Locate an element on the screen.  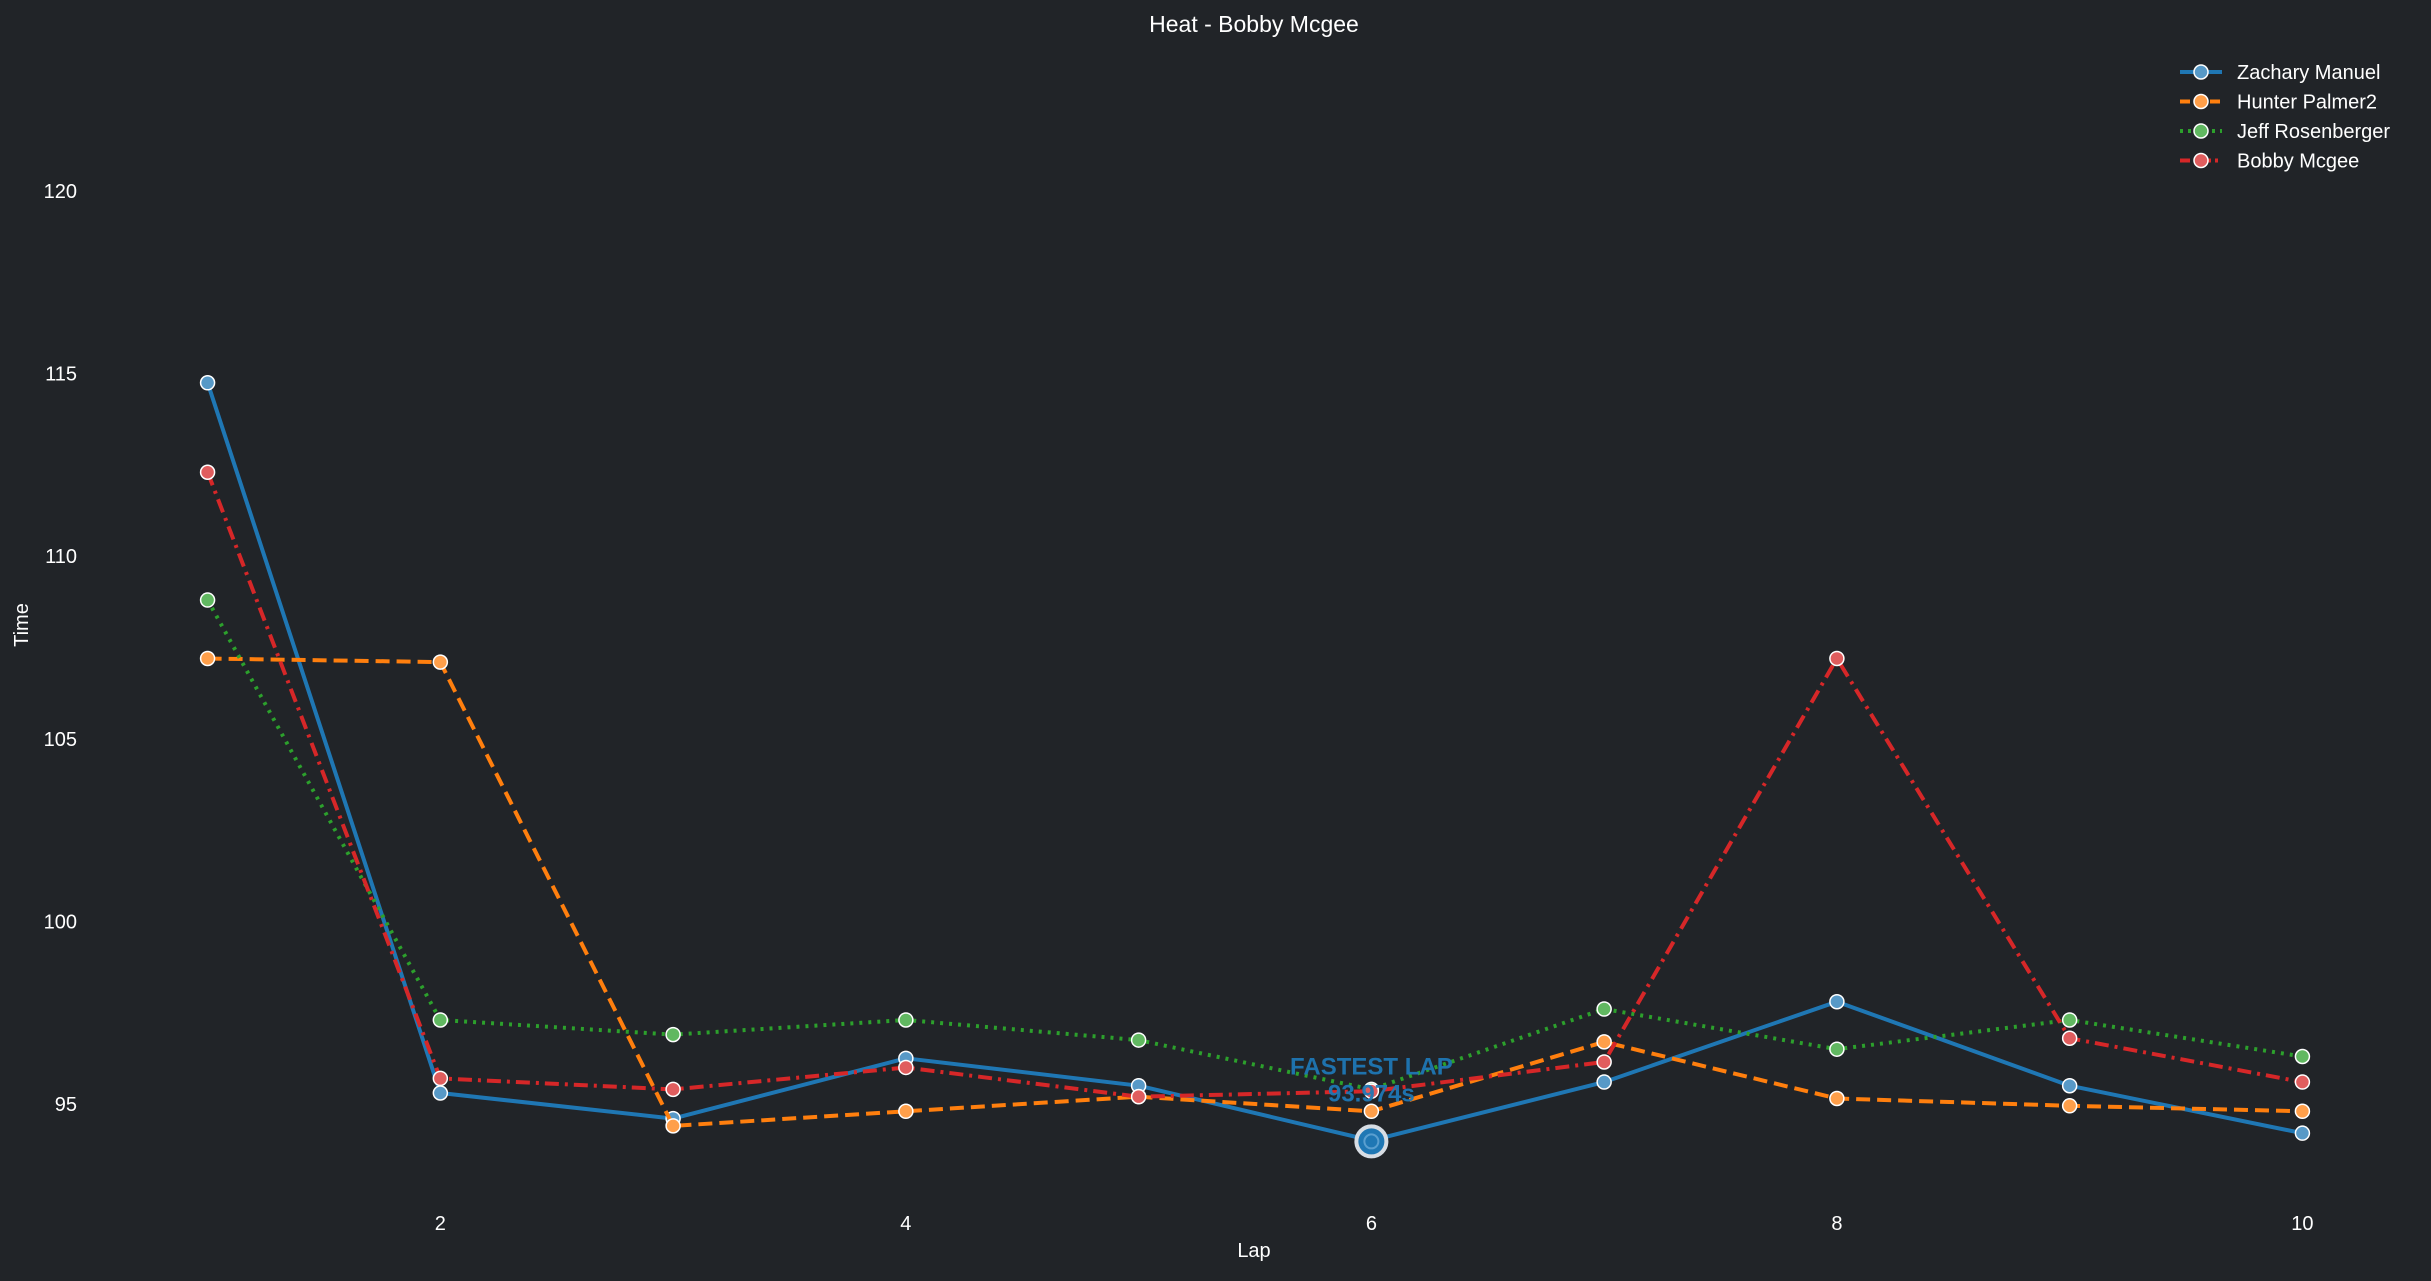
fastest-lap-marker-inner is located at coordinates (1371, 1141).